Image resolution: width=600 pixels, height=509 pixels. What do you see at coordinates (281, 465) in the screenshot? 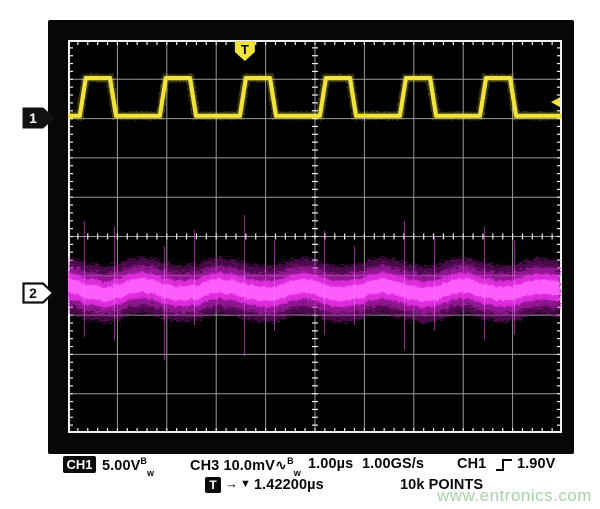
I see `ac-coupling-icon: ∿` at bounding box center [281, 465].